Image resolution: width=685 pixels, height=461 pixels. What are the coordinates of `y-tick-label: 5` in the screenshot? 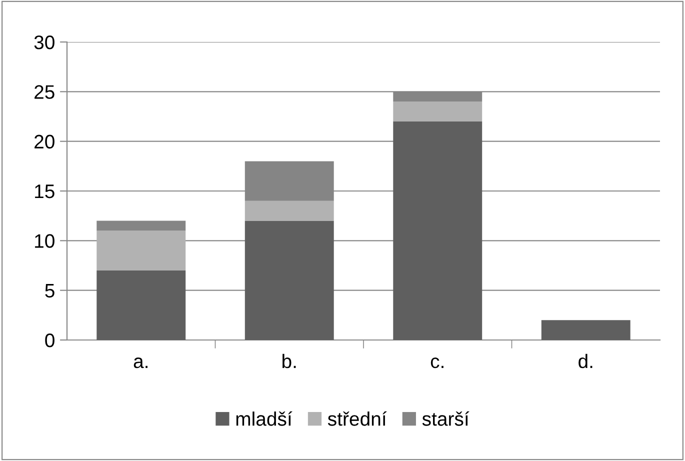 It's located at (49, 291).